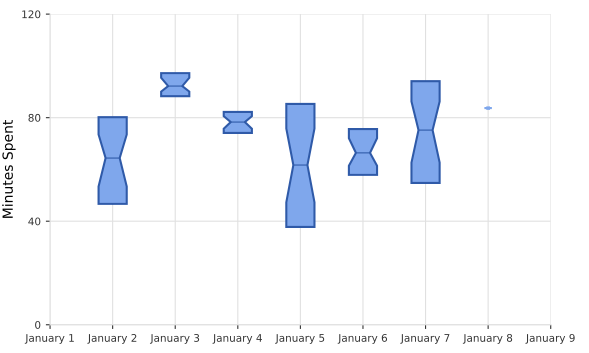  Describe the element at coordinates (31, 14) in the screenshot. I see `y-tick-label: 120` at that location.